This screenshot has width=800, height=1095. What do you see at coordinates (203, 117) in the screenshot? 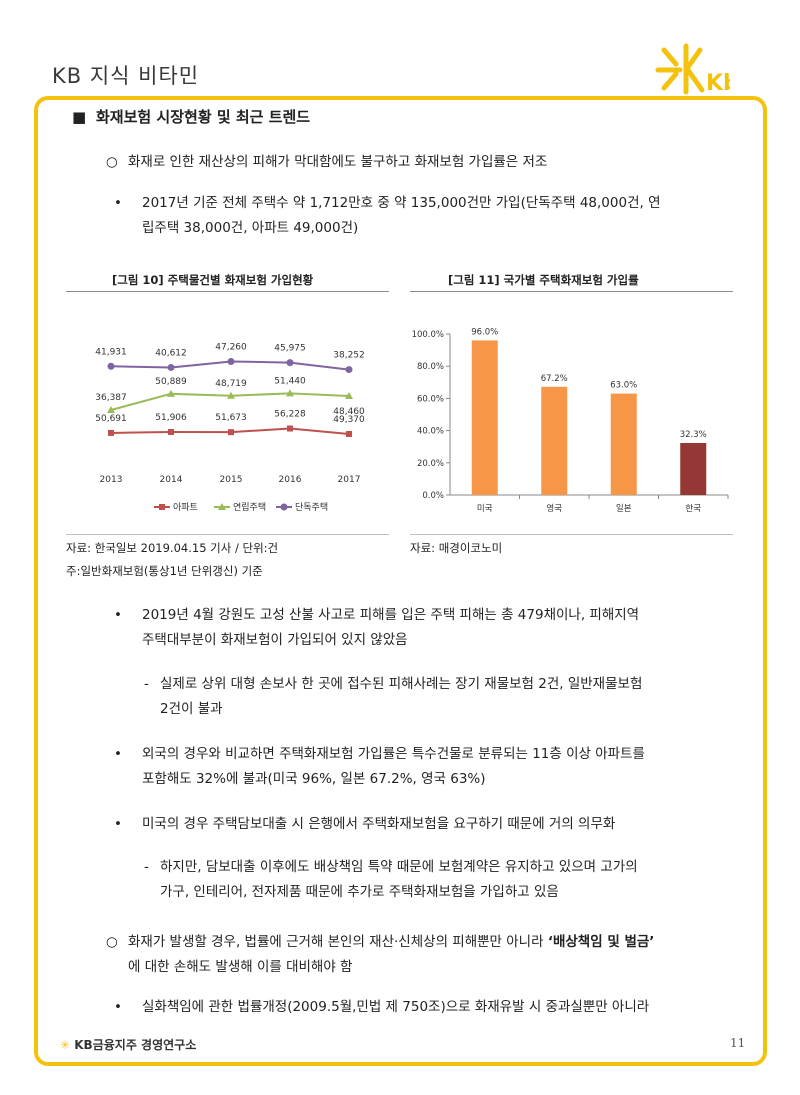
I see `section-heading: 화재보험 시장현황 및 최근 트렌드` at bounding box center [203, 117].